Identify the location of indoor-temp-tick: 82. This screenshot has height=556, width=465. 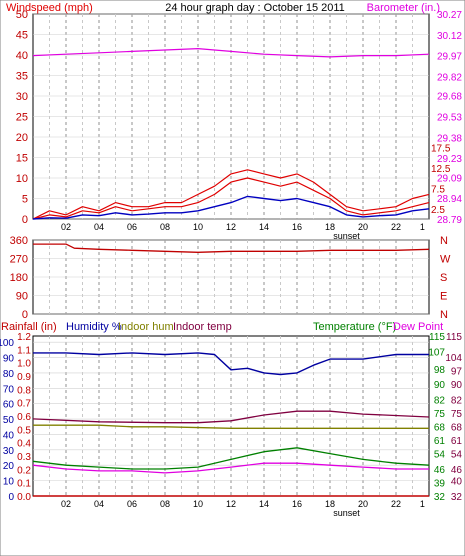
(457, 401).